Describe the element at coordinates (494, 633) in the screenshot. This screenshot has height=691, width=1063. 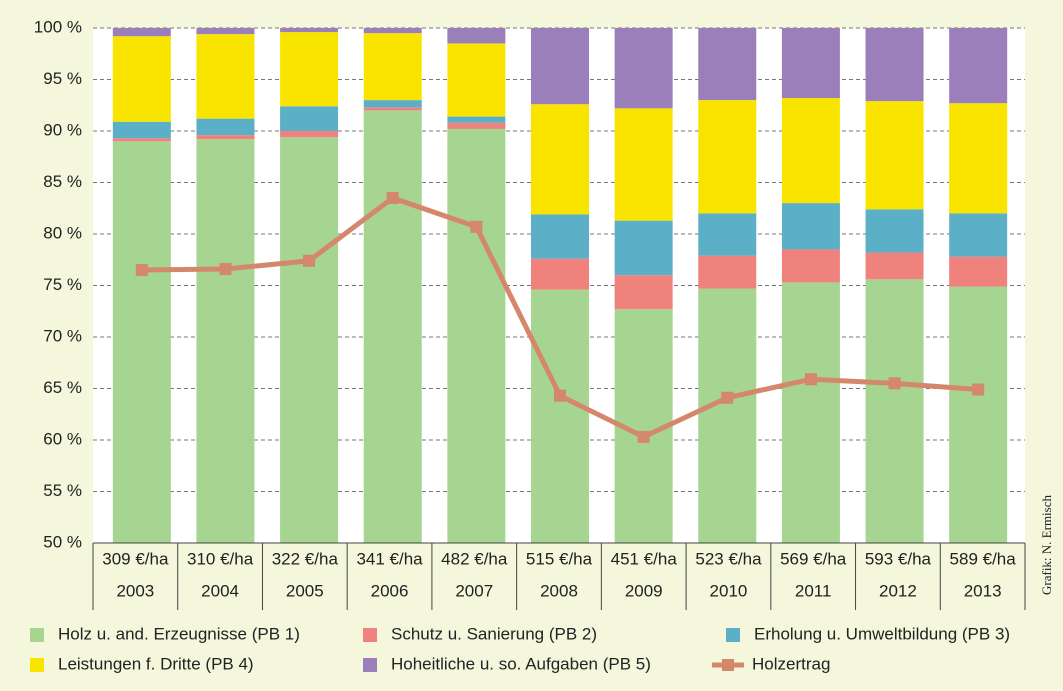
I see `legend-label: Schutz u. Sanierung (PB 2)` at that location.